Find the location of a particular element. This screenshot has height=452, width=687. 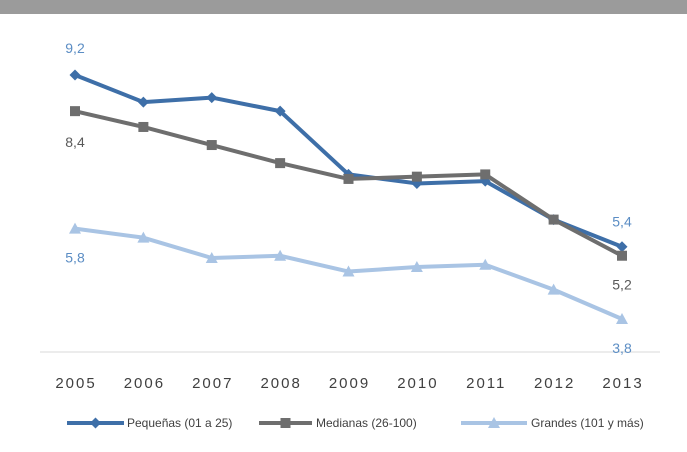

legend-label: Grandes (101 y más) is located at coordinates (587, 423).